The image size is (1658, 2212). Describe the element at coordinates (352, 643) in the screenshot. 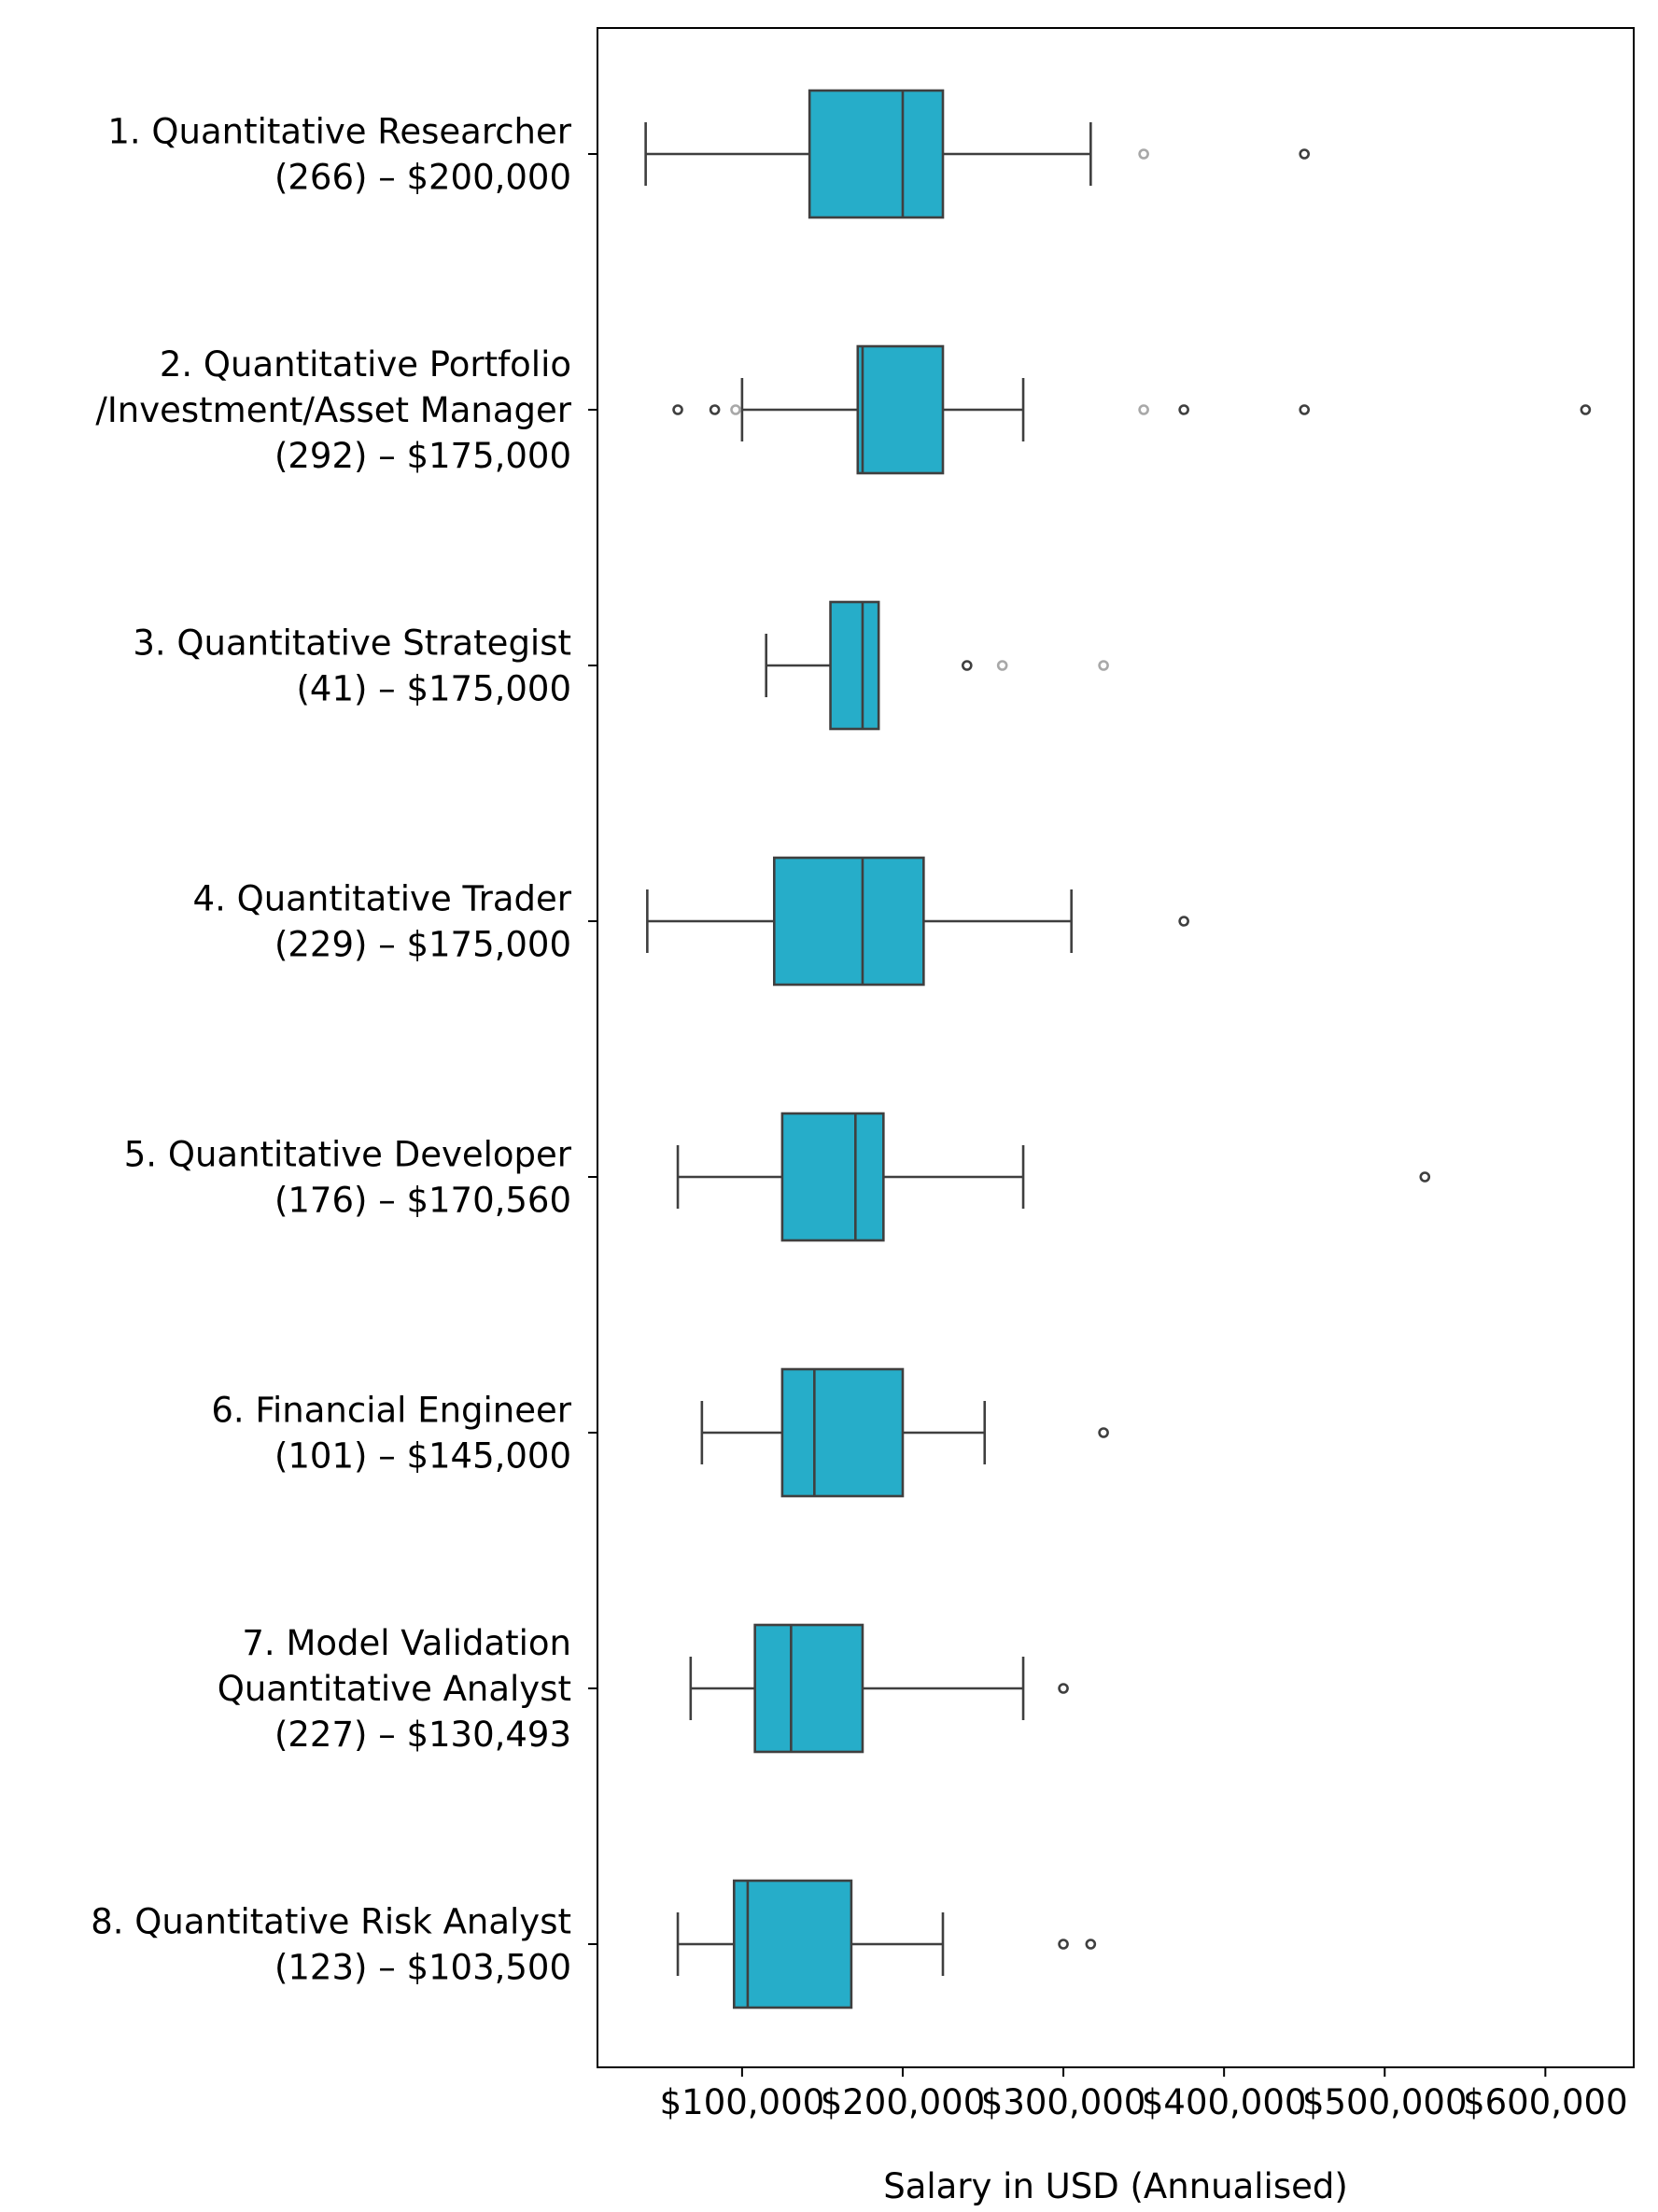

I see `category-label-line: 3. Quantitative Strategist` at that location.